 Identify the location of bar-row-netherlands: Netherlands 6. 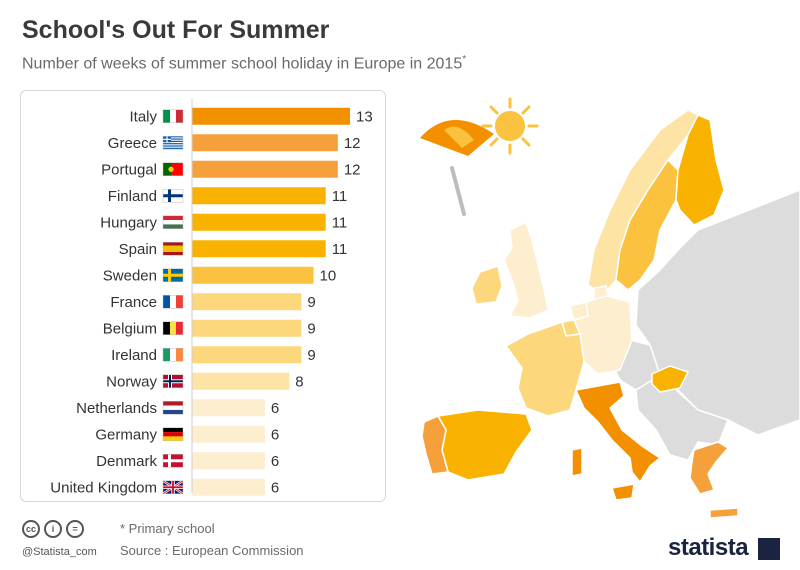
(177, 408).